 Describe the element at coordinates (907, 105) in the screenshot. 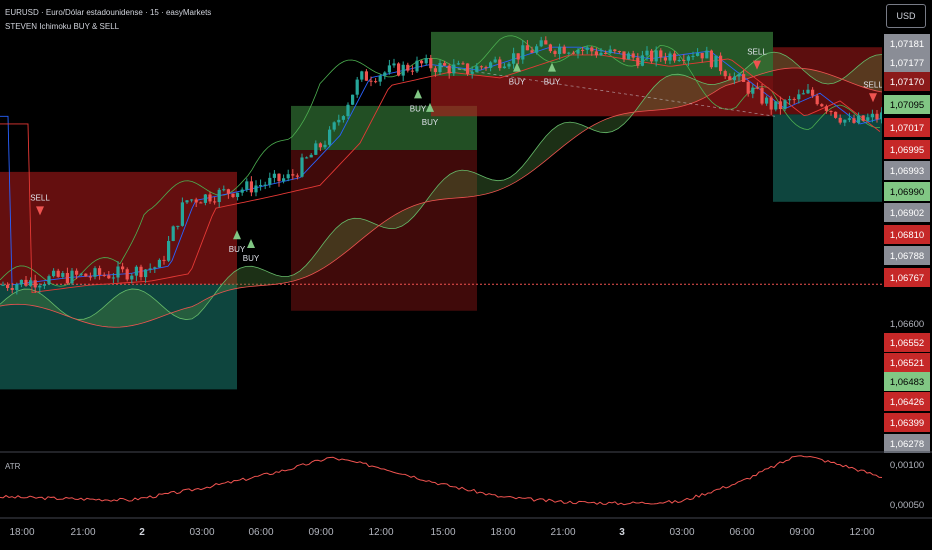

I see `price-label: 1,07095` at that location.